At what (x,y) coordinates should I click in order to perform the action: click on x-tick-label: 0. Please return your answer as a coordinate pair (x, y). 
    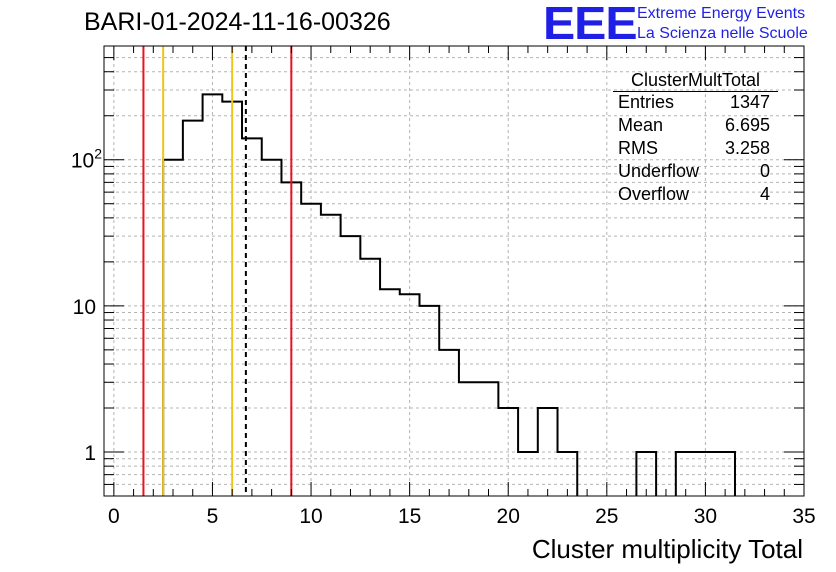
    Looking at the image, I should click on (114, 516).